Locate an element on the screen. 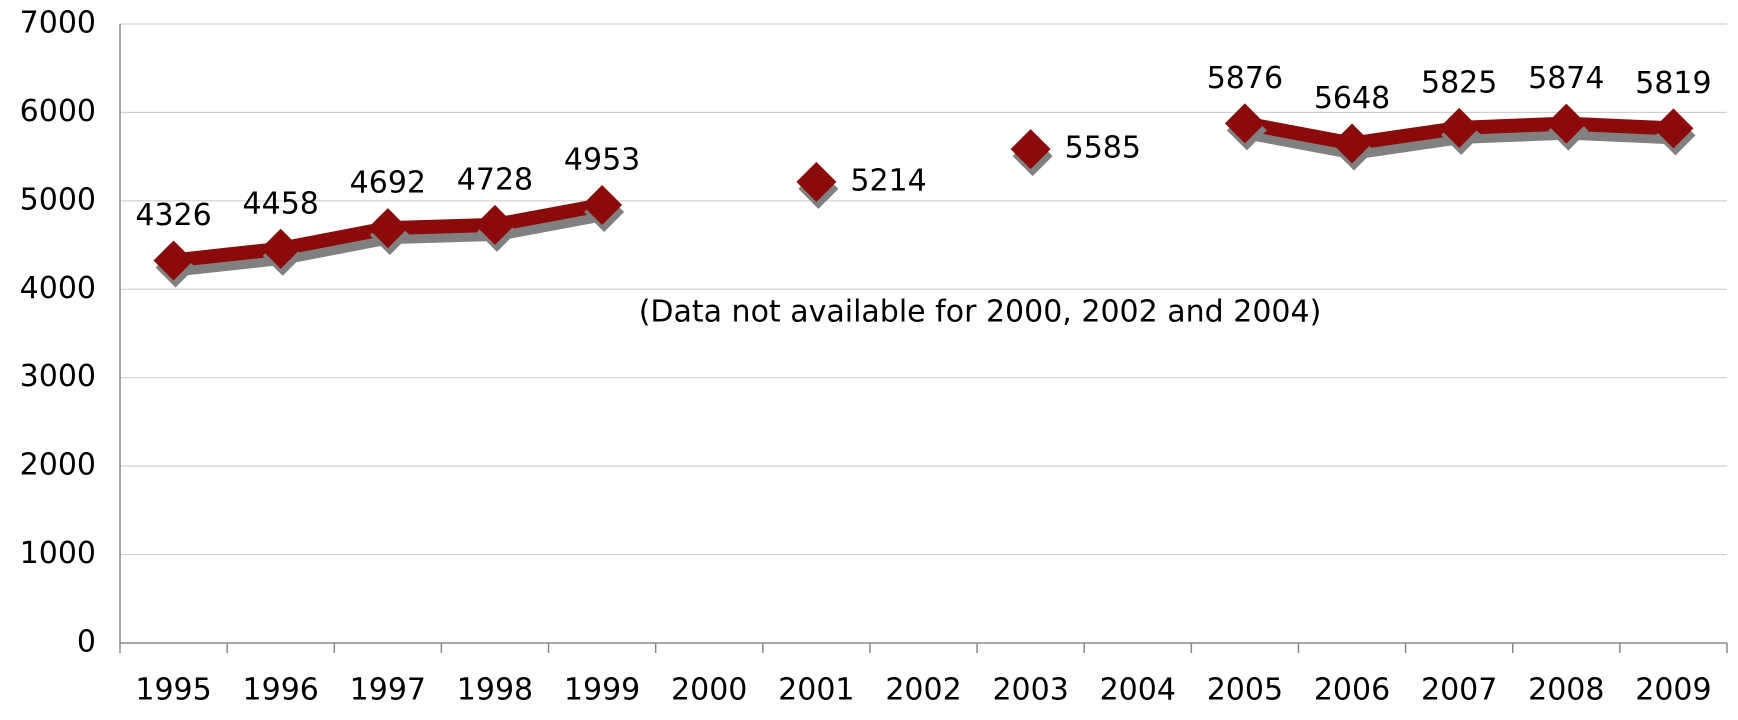  data-label: 5585 is located at coordinates (1103, 148).